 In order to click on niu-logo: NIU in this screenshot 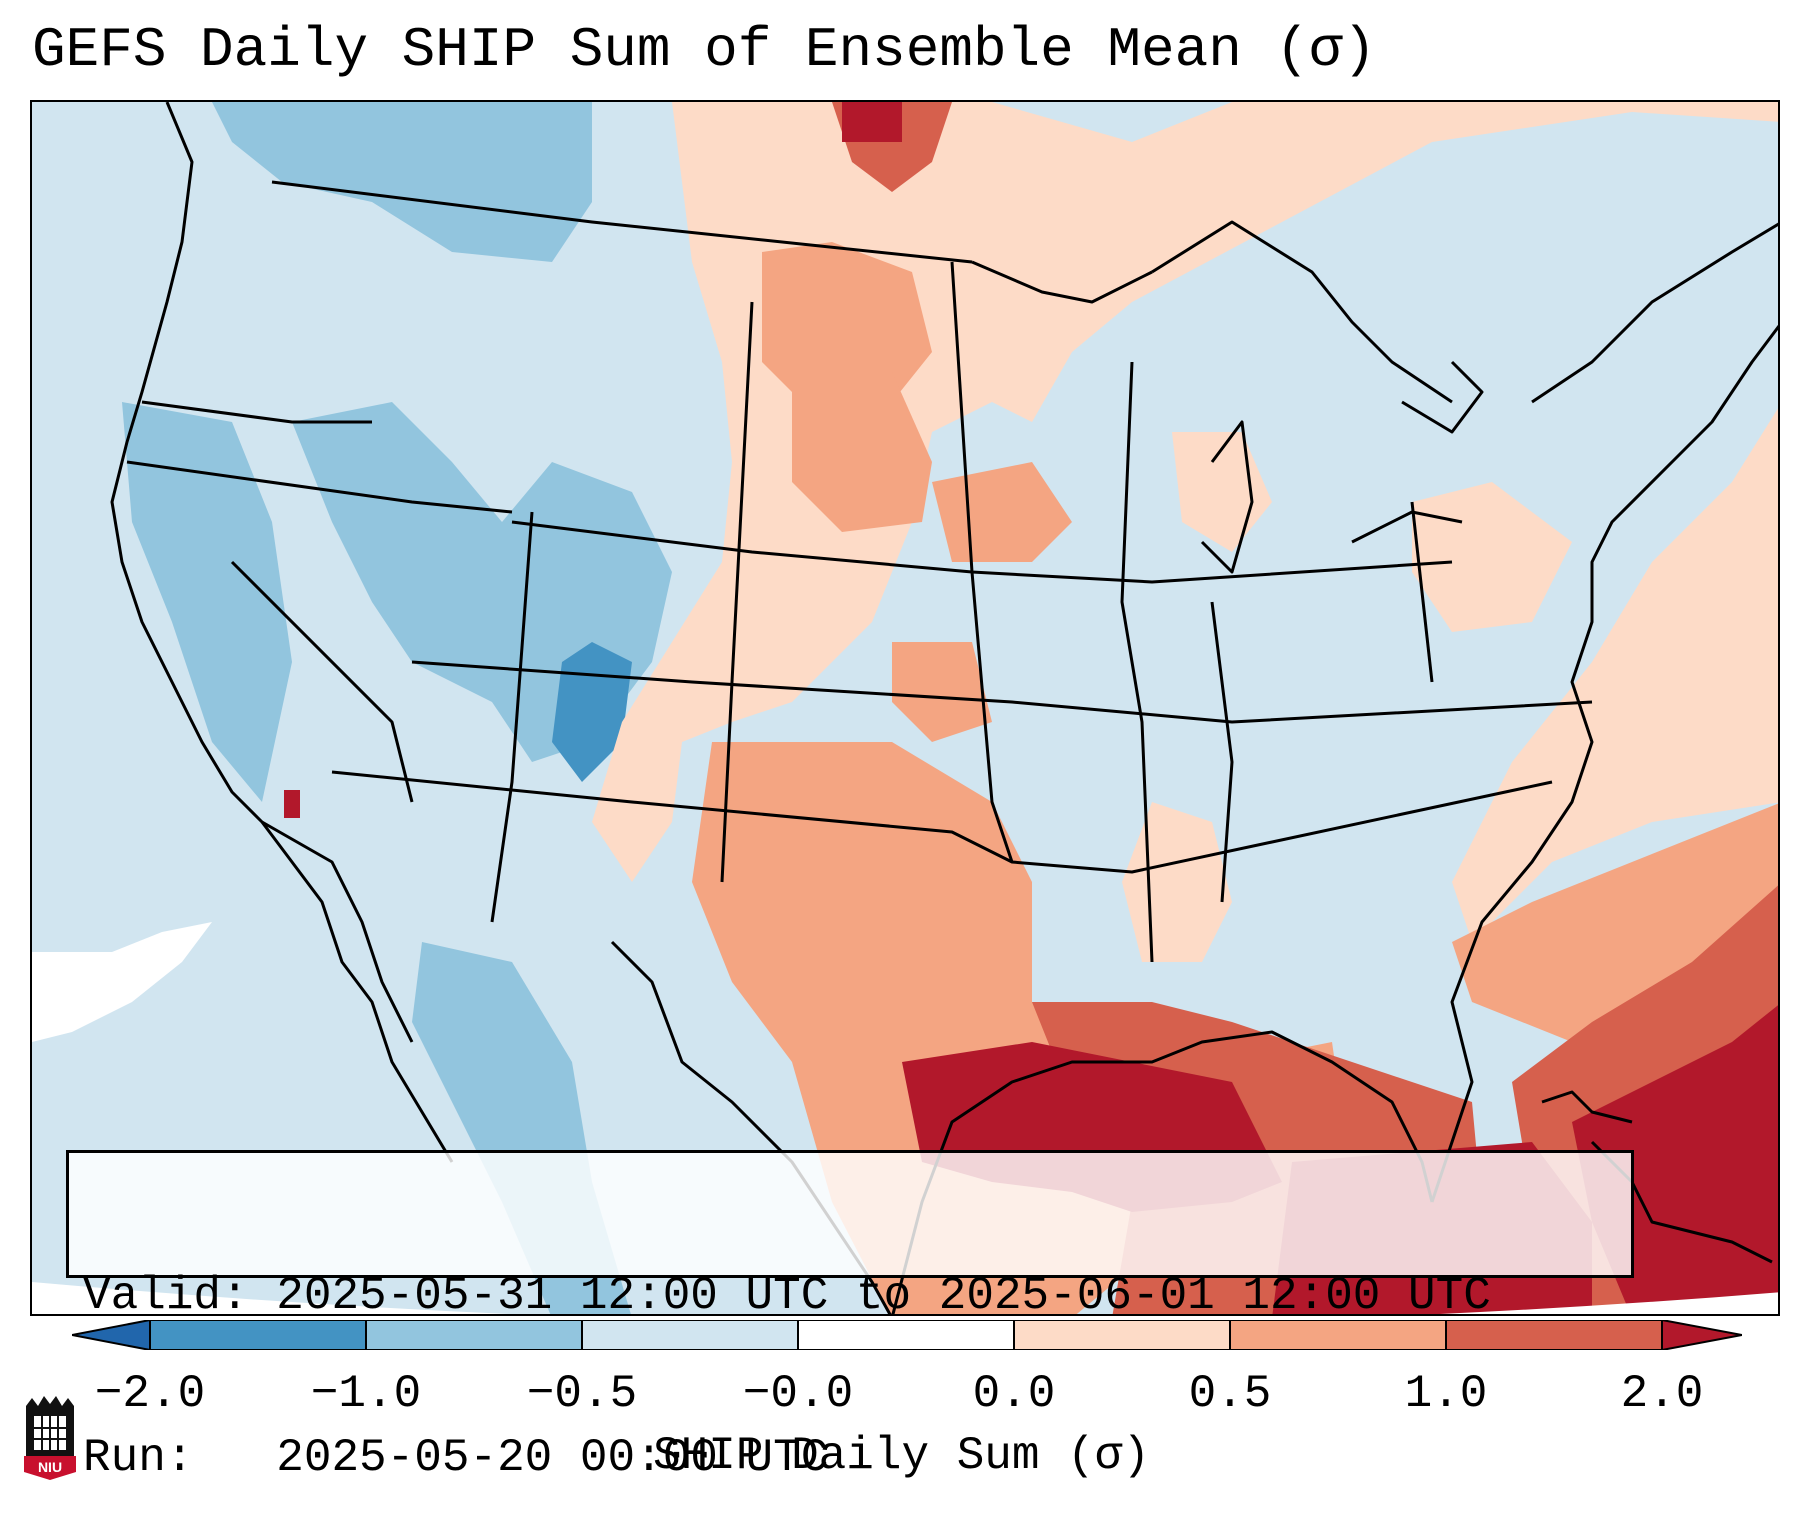, I will do `click(50, 1438)`.